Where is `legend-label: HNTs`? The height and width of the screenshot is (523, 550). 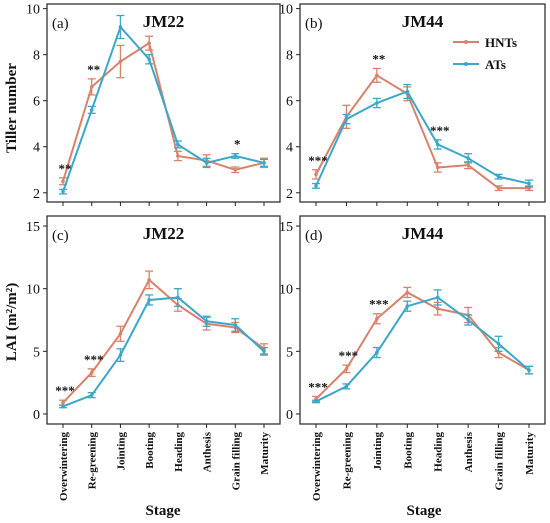
legend-label: HNTs is located at coordinates (501, 42).